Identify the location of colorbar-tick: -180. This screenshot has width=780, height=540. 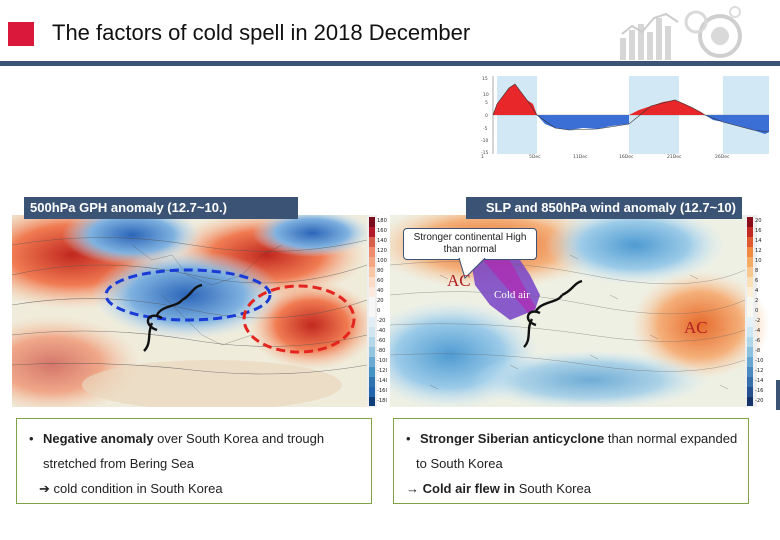
(382, 401).